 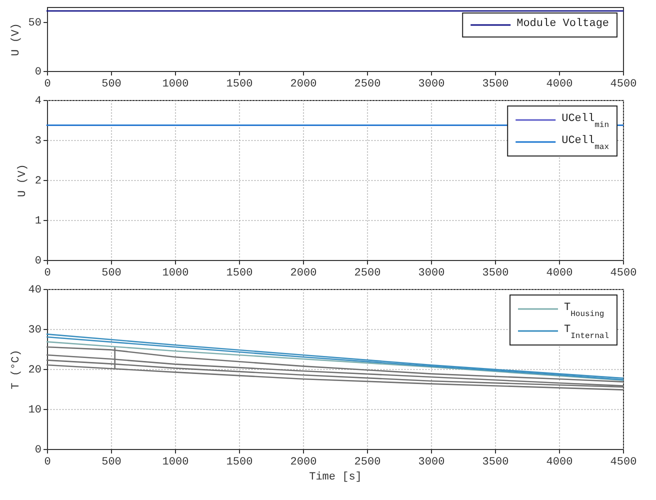 What do you see at coordinates (38, 222) in the screenshot?
I see `y-tick-label: 1` at bounding box center [38, 222].